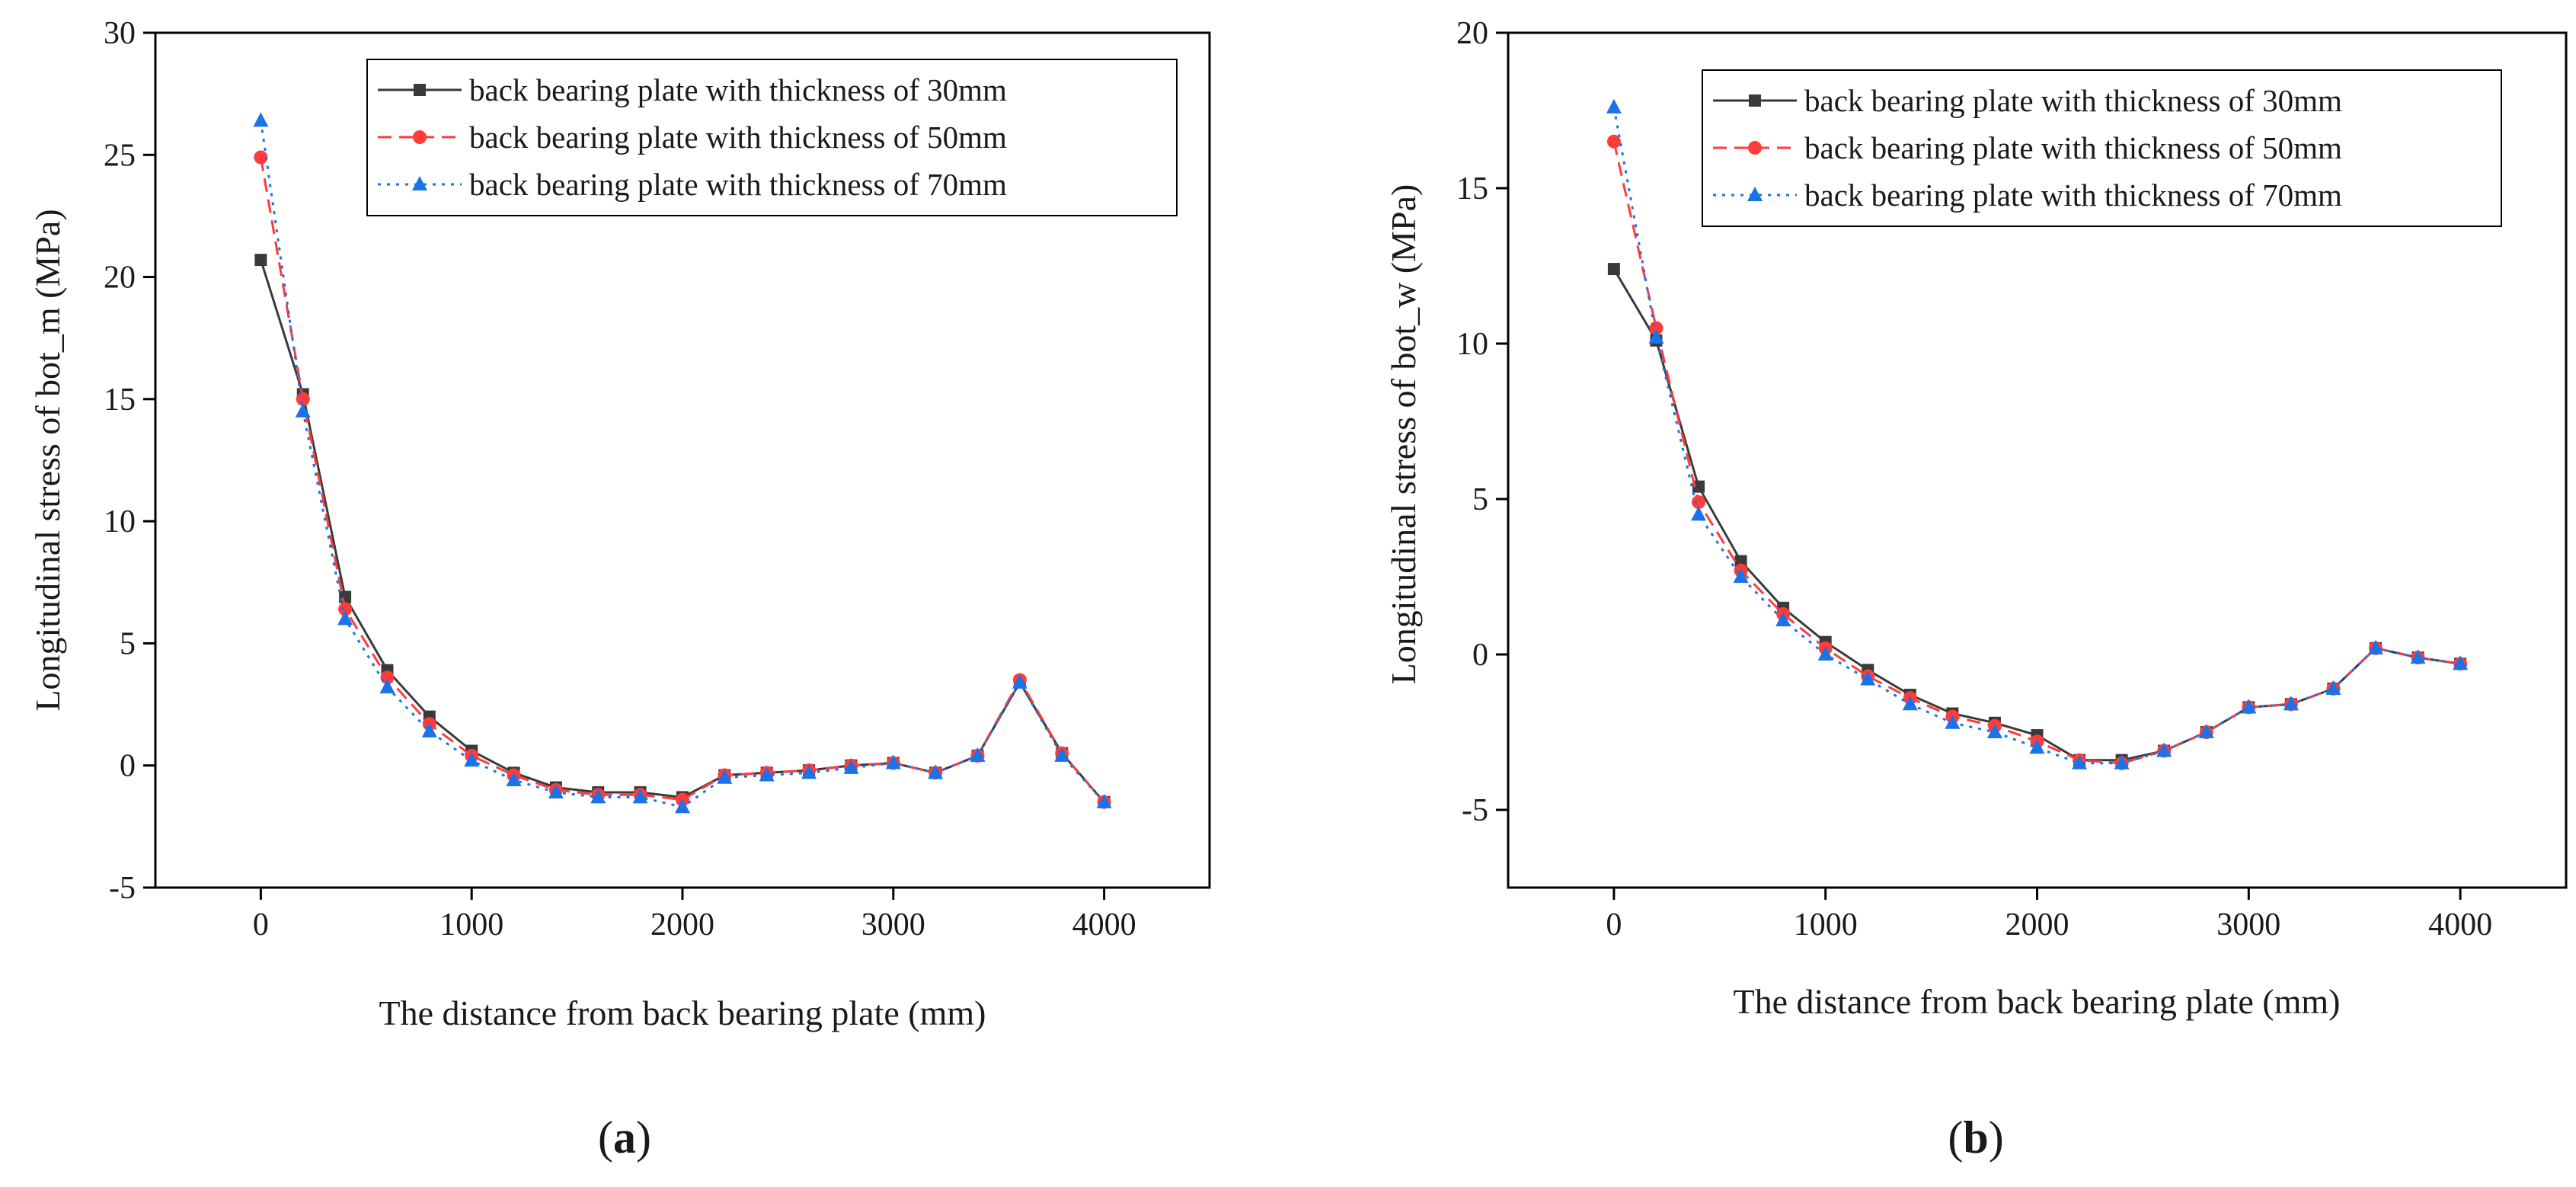 The height and width of the screenshot is (1187, 2576). Describe the element at coordinates (120, 521) in the screenshot. I see `y-tick-label: 10` at that location.